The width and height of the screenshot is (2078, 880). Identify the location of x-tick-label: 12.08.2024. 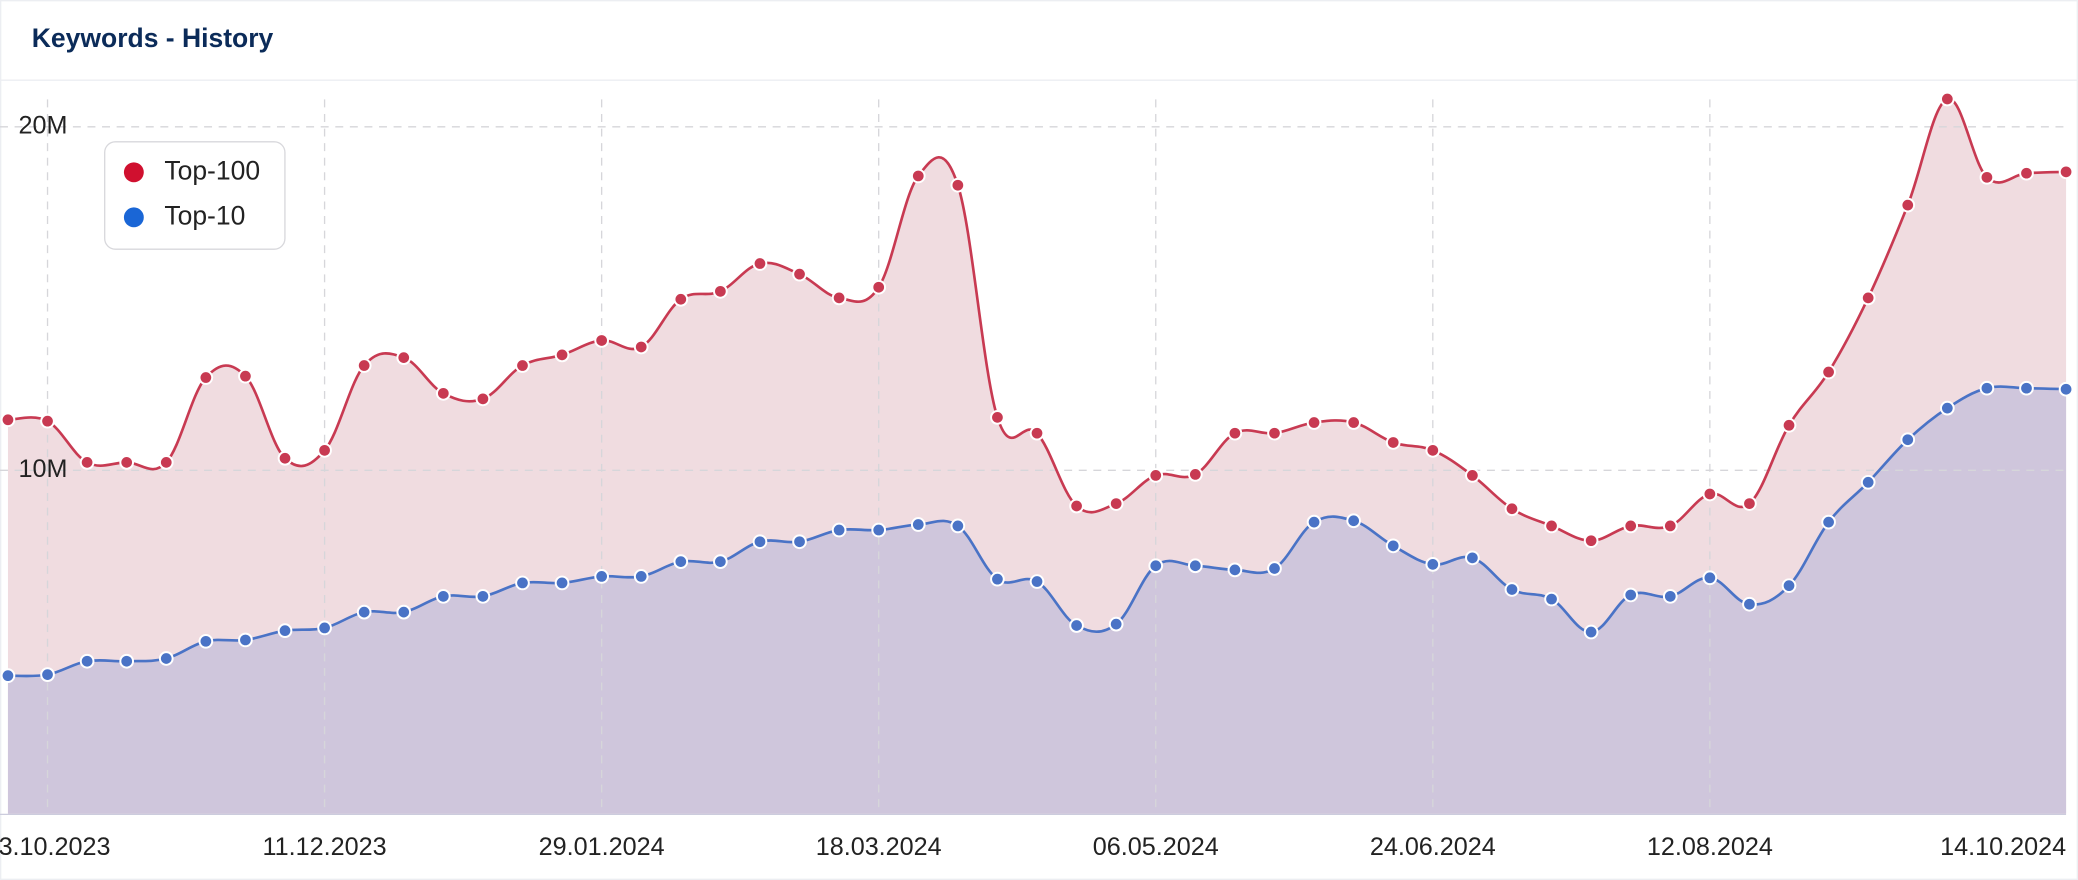
(1710, 847).